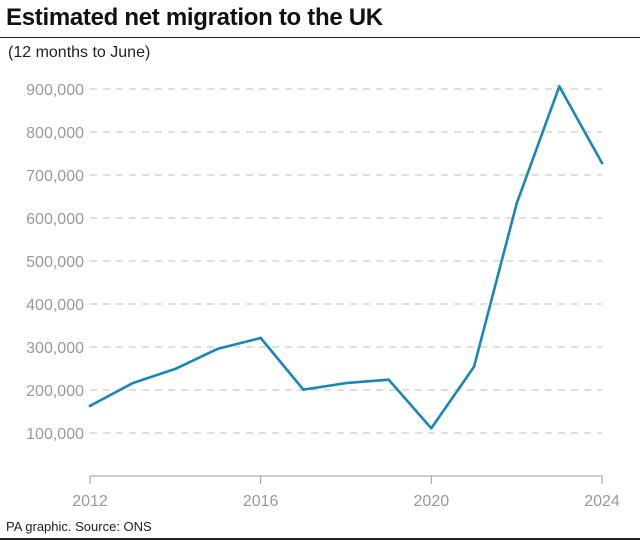 Image resolution: width=640 pixels, height=541 pixels. I want to click on source-note: PA graphic. Source: ONS, so click(79, 526).